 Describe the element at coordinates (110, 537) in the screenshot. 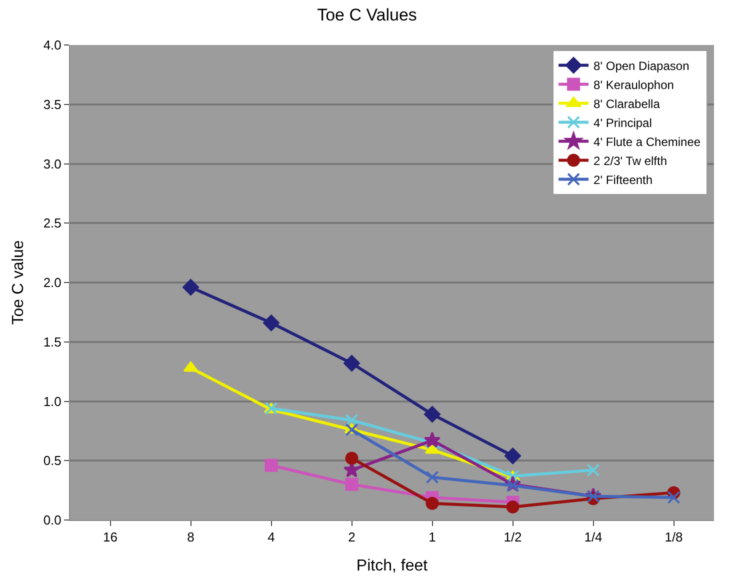

I see `x-tick-label: 16` at that location.